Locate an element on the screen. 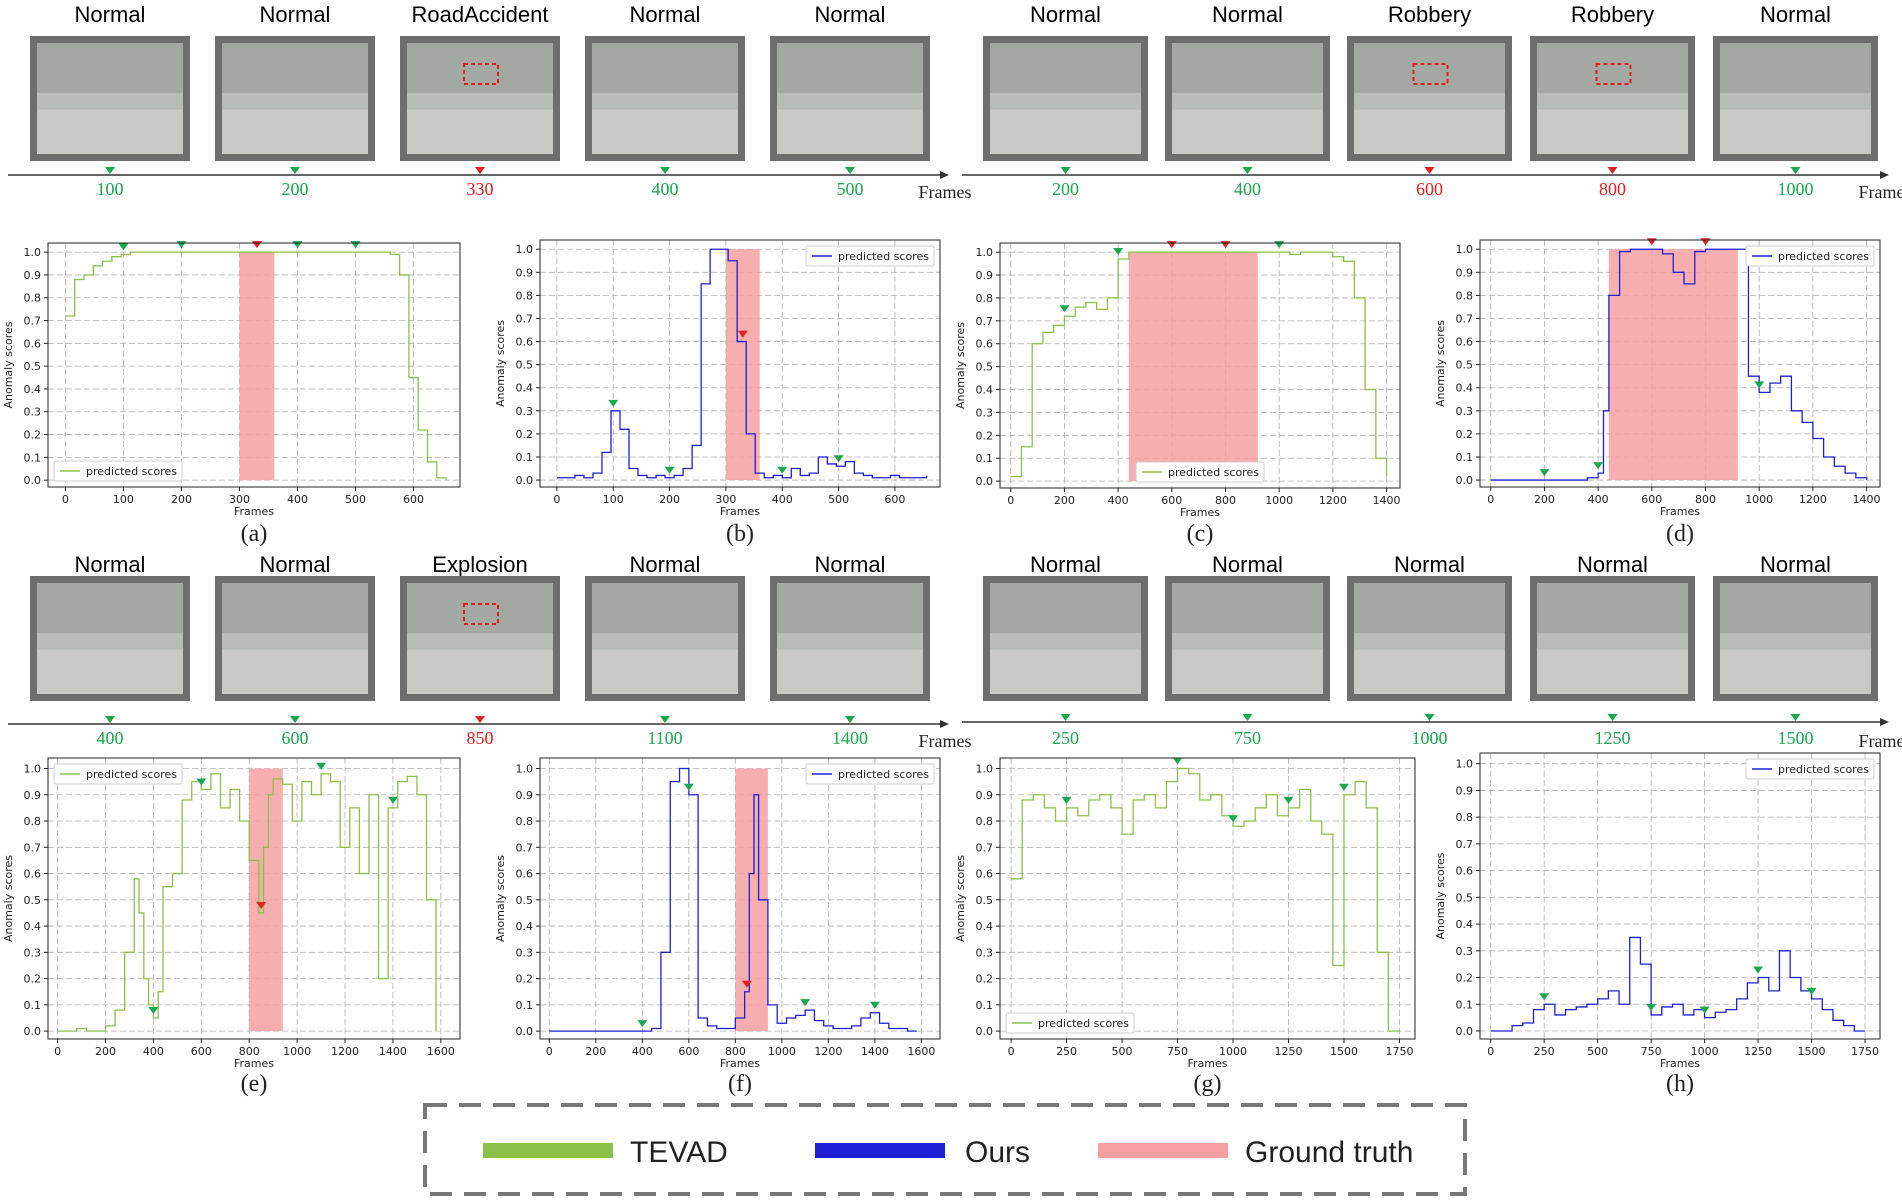  x-tick-label: 1500 is located at coordinates (1812, 1051).